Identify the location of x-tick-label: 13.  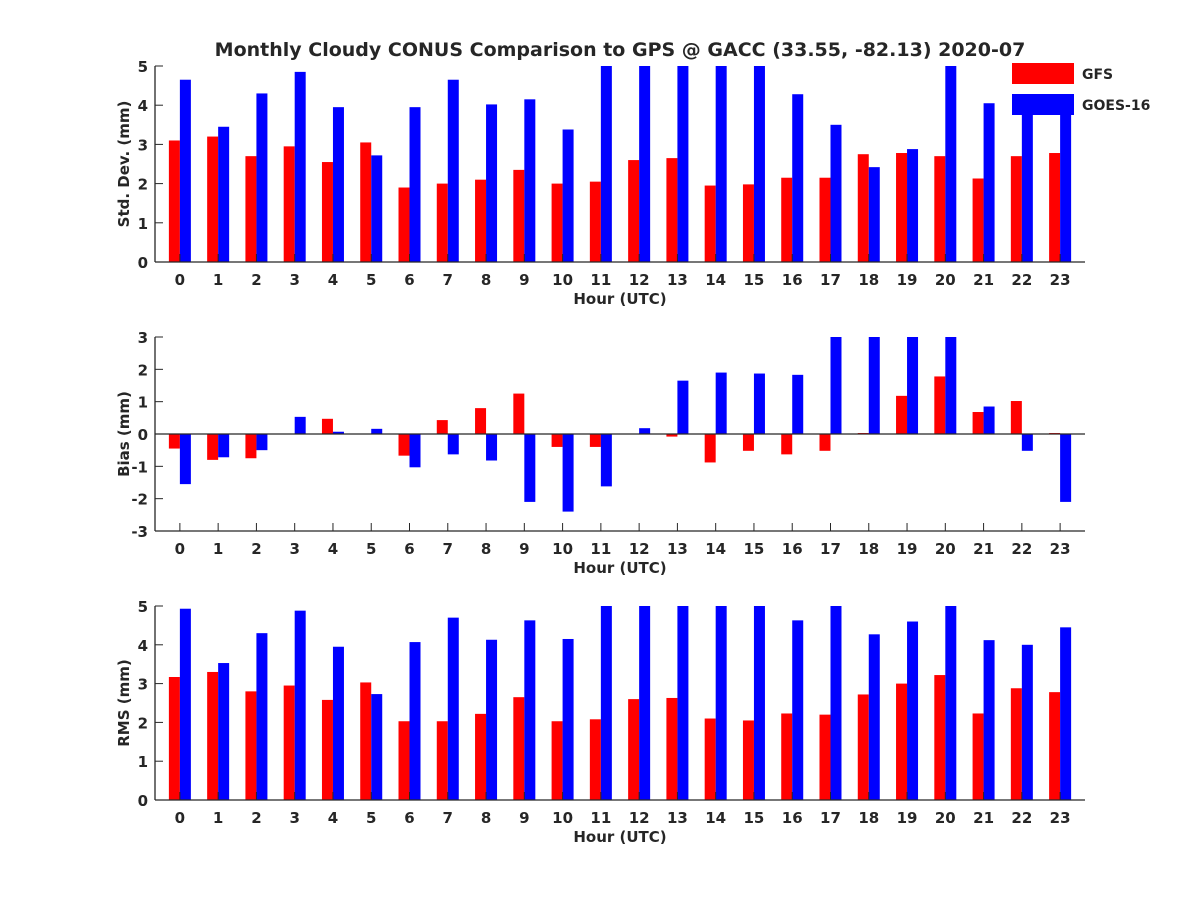
(677, 818).